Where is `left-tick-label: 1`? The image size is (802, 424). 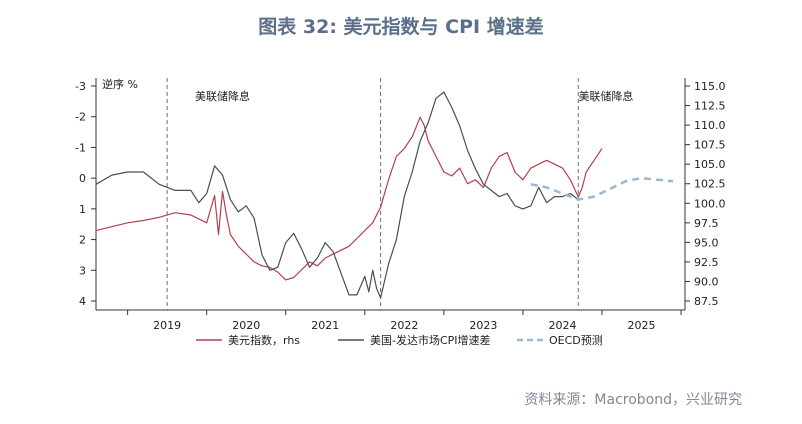 left-tick-label: 1 is located at coordinates (82, 209).